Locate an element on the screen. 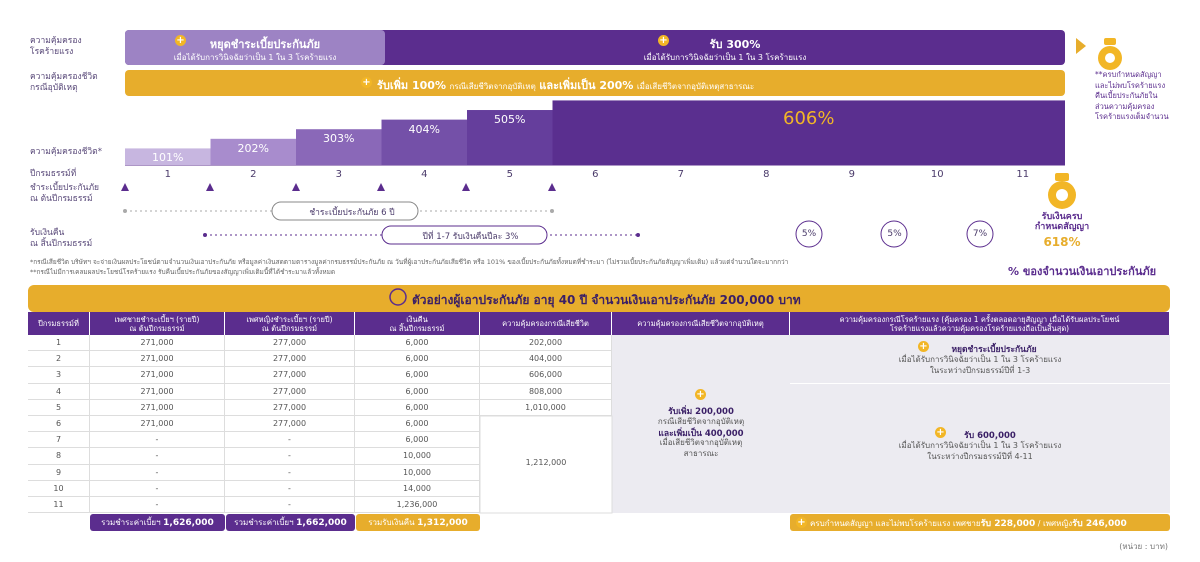 The image size is (1200, 562). accident-cell-title: รับเพิ่ม 200,000 is located at coordinates (701, 412).